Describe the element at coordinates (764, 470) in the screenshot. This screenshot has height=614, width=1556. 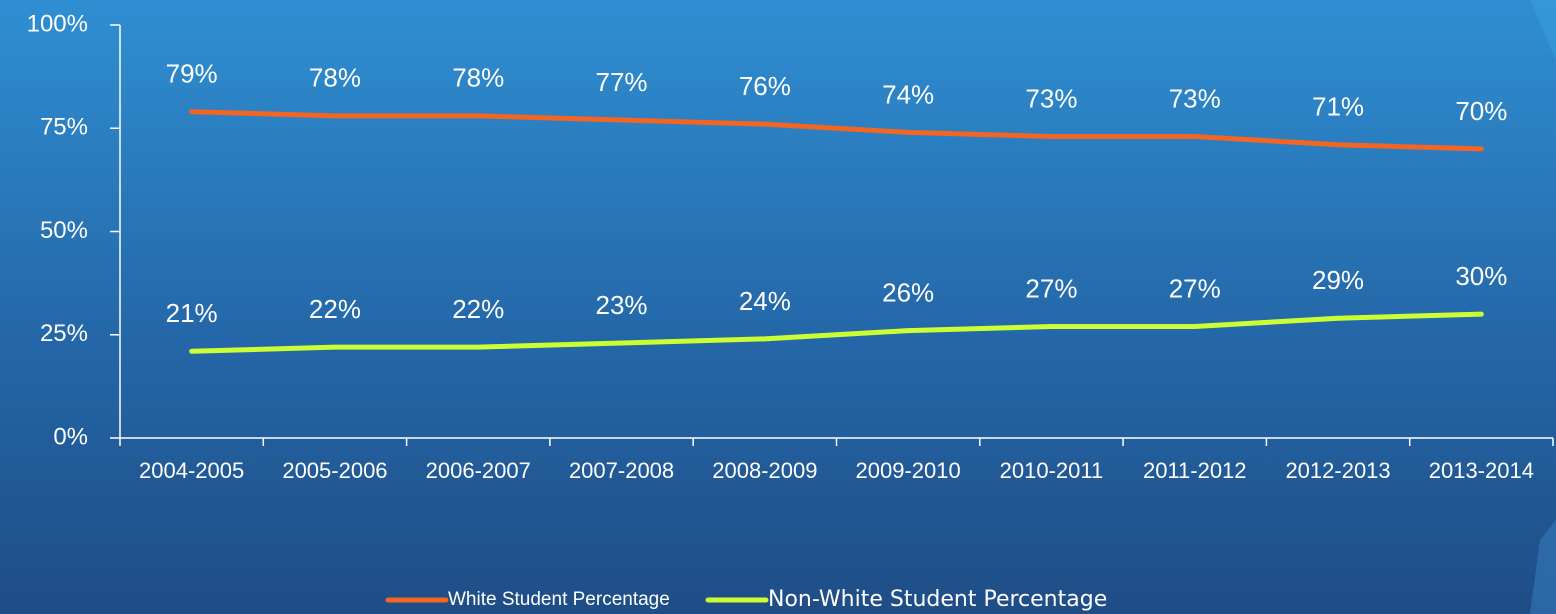
I see `x-tick-label: 2008-2009` at that location.